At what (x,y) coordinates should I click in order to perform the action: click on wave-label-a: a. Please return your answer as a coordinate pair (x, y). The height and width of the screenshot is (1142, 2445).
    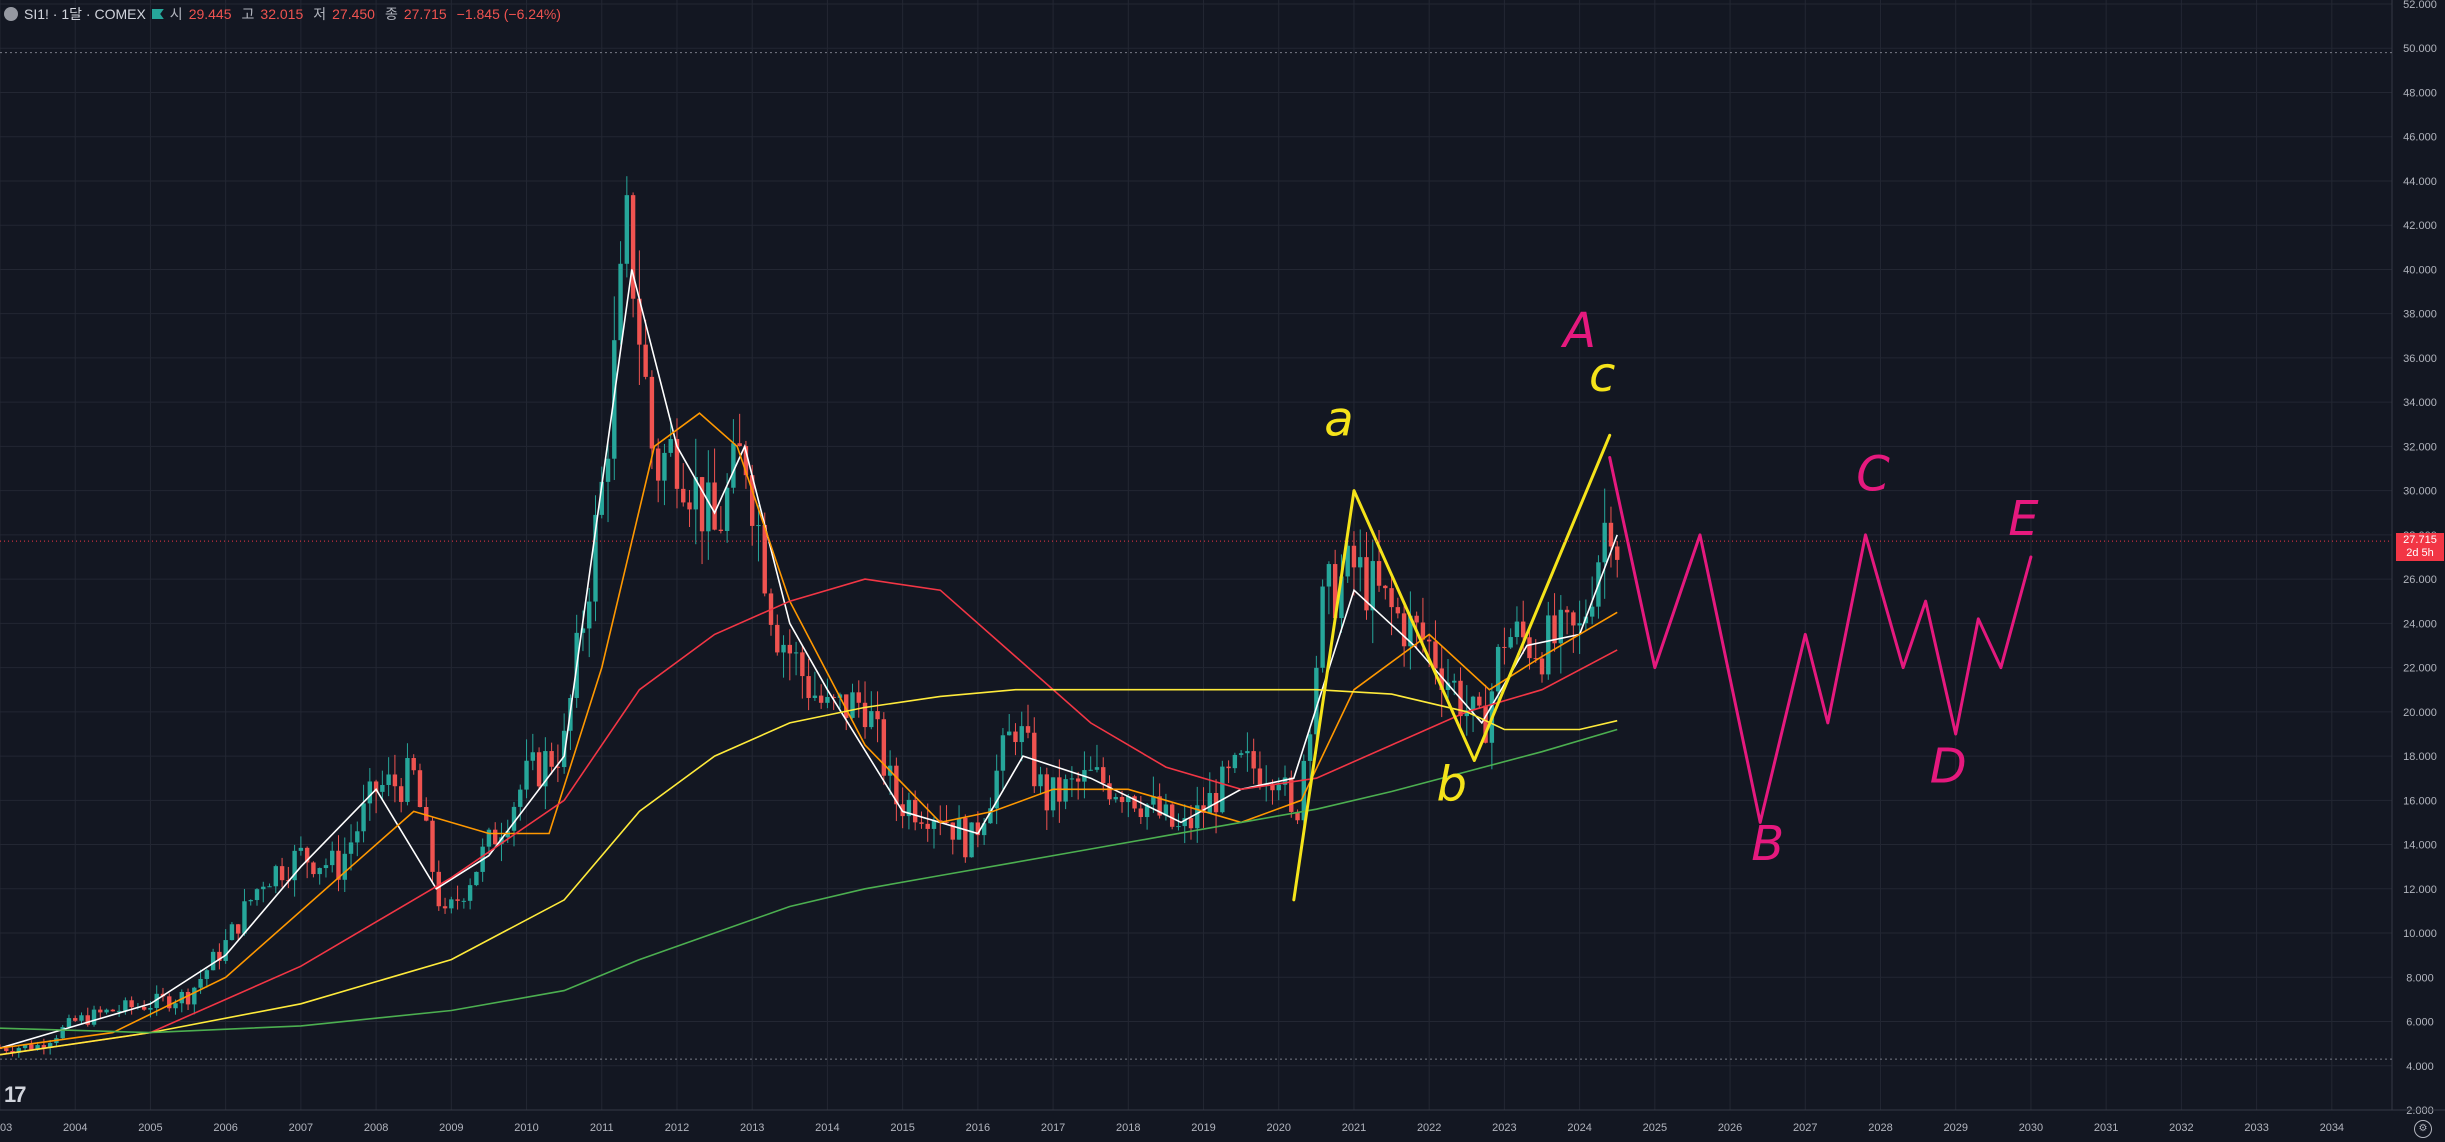
    Looking at the image, I should click on (1338, 419).